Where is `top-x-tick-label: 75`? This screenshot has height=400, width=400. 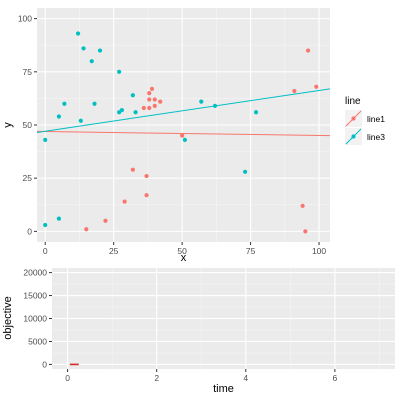
top-x-tick-label: 75 is located at coordinates (251, 251).